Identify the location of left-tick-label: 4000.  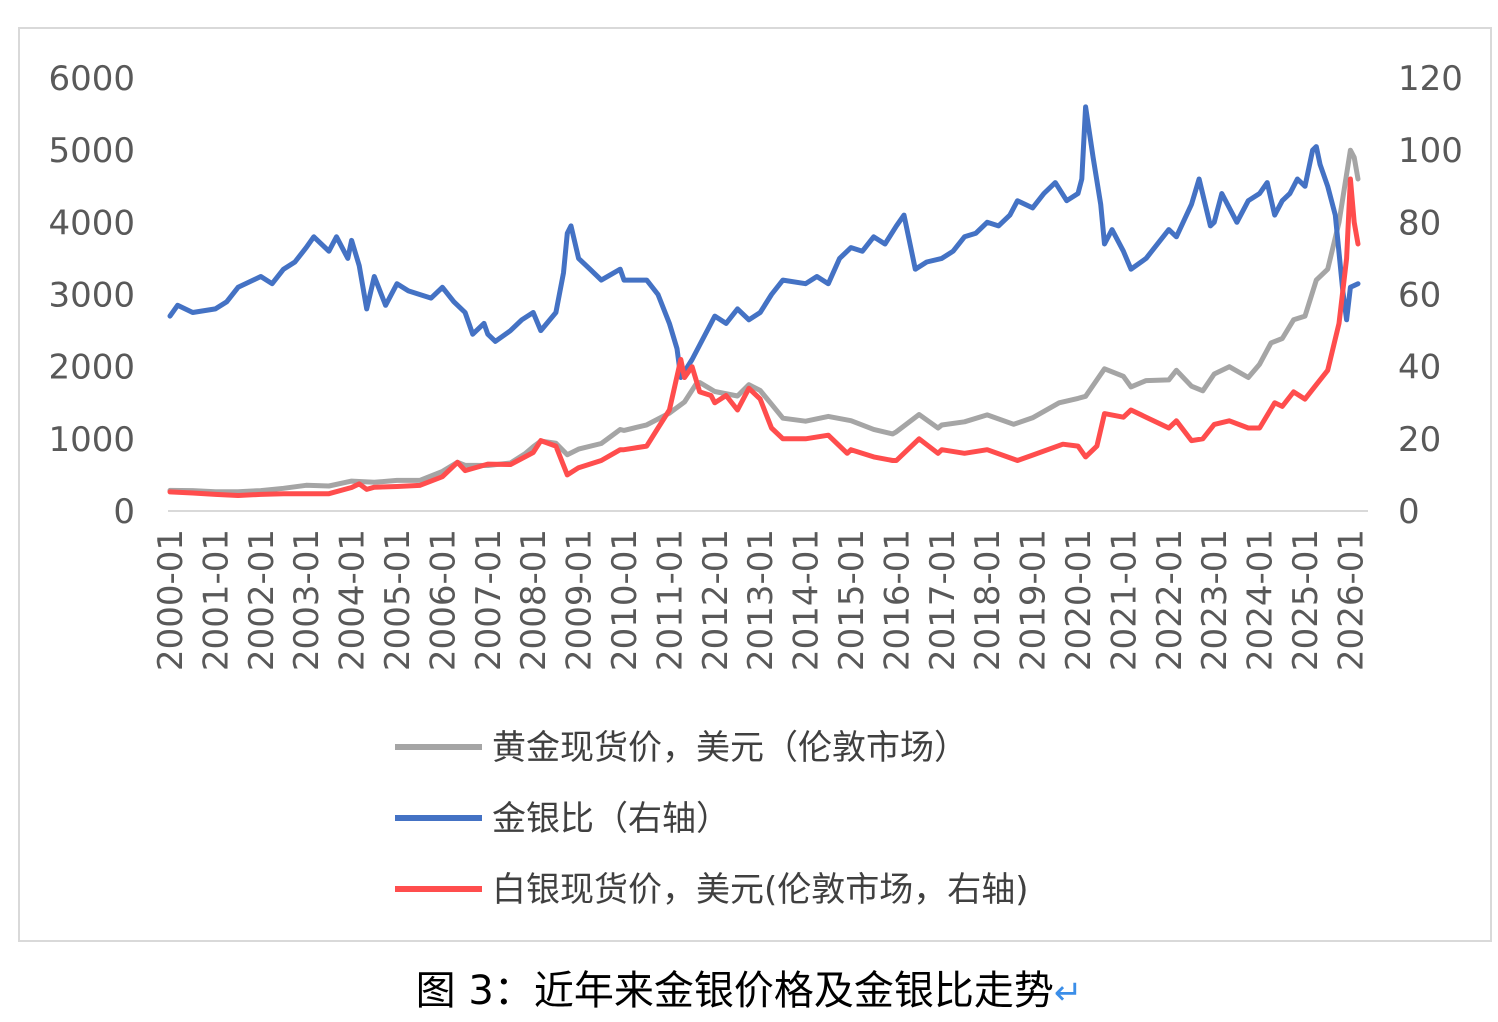
(91, 223).